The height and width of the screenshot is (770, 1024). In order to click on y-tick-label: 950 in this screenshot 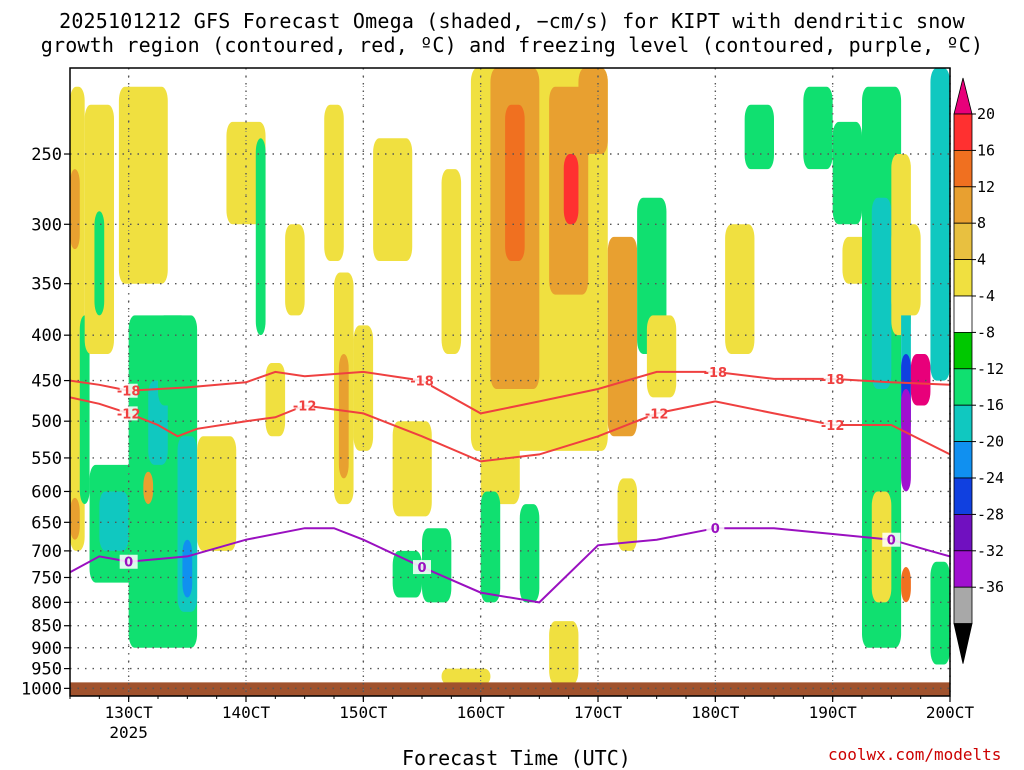, I will do `click(46, 670)`.